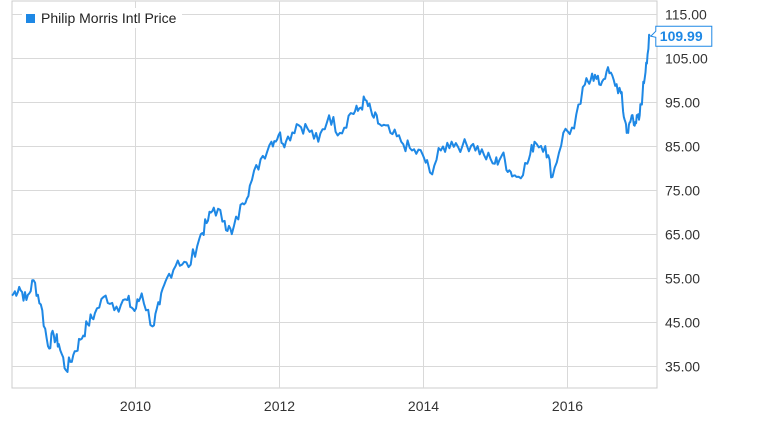 This screenshot has width=764, height=432. I want to click on last-value-label: 109.99, so click(681, 36).